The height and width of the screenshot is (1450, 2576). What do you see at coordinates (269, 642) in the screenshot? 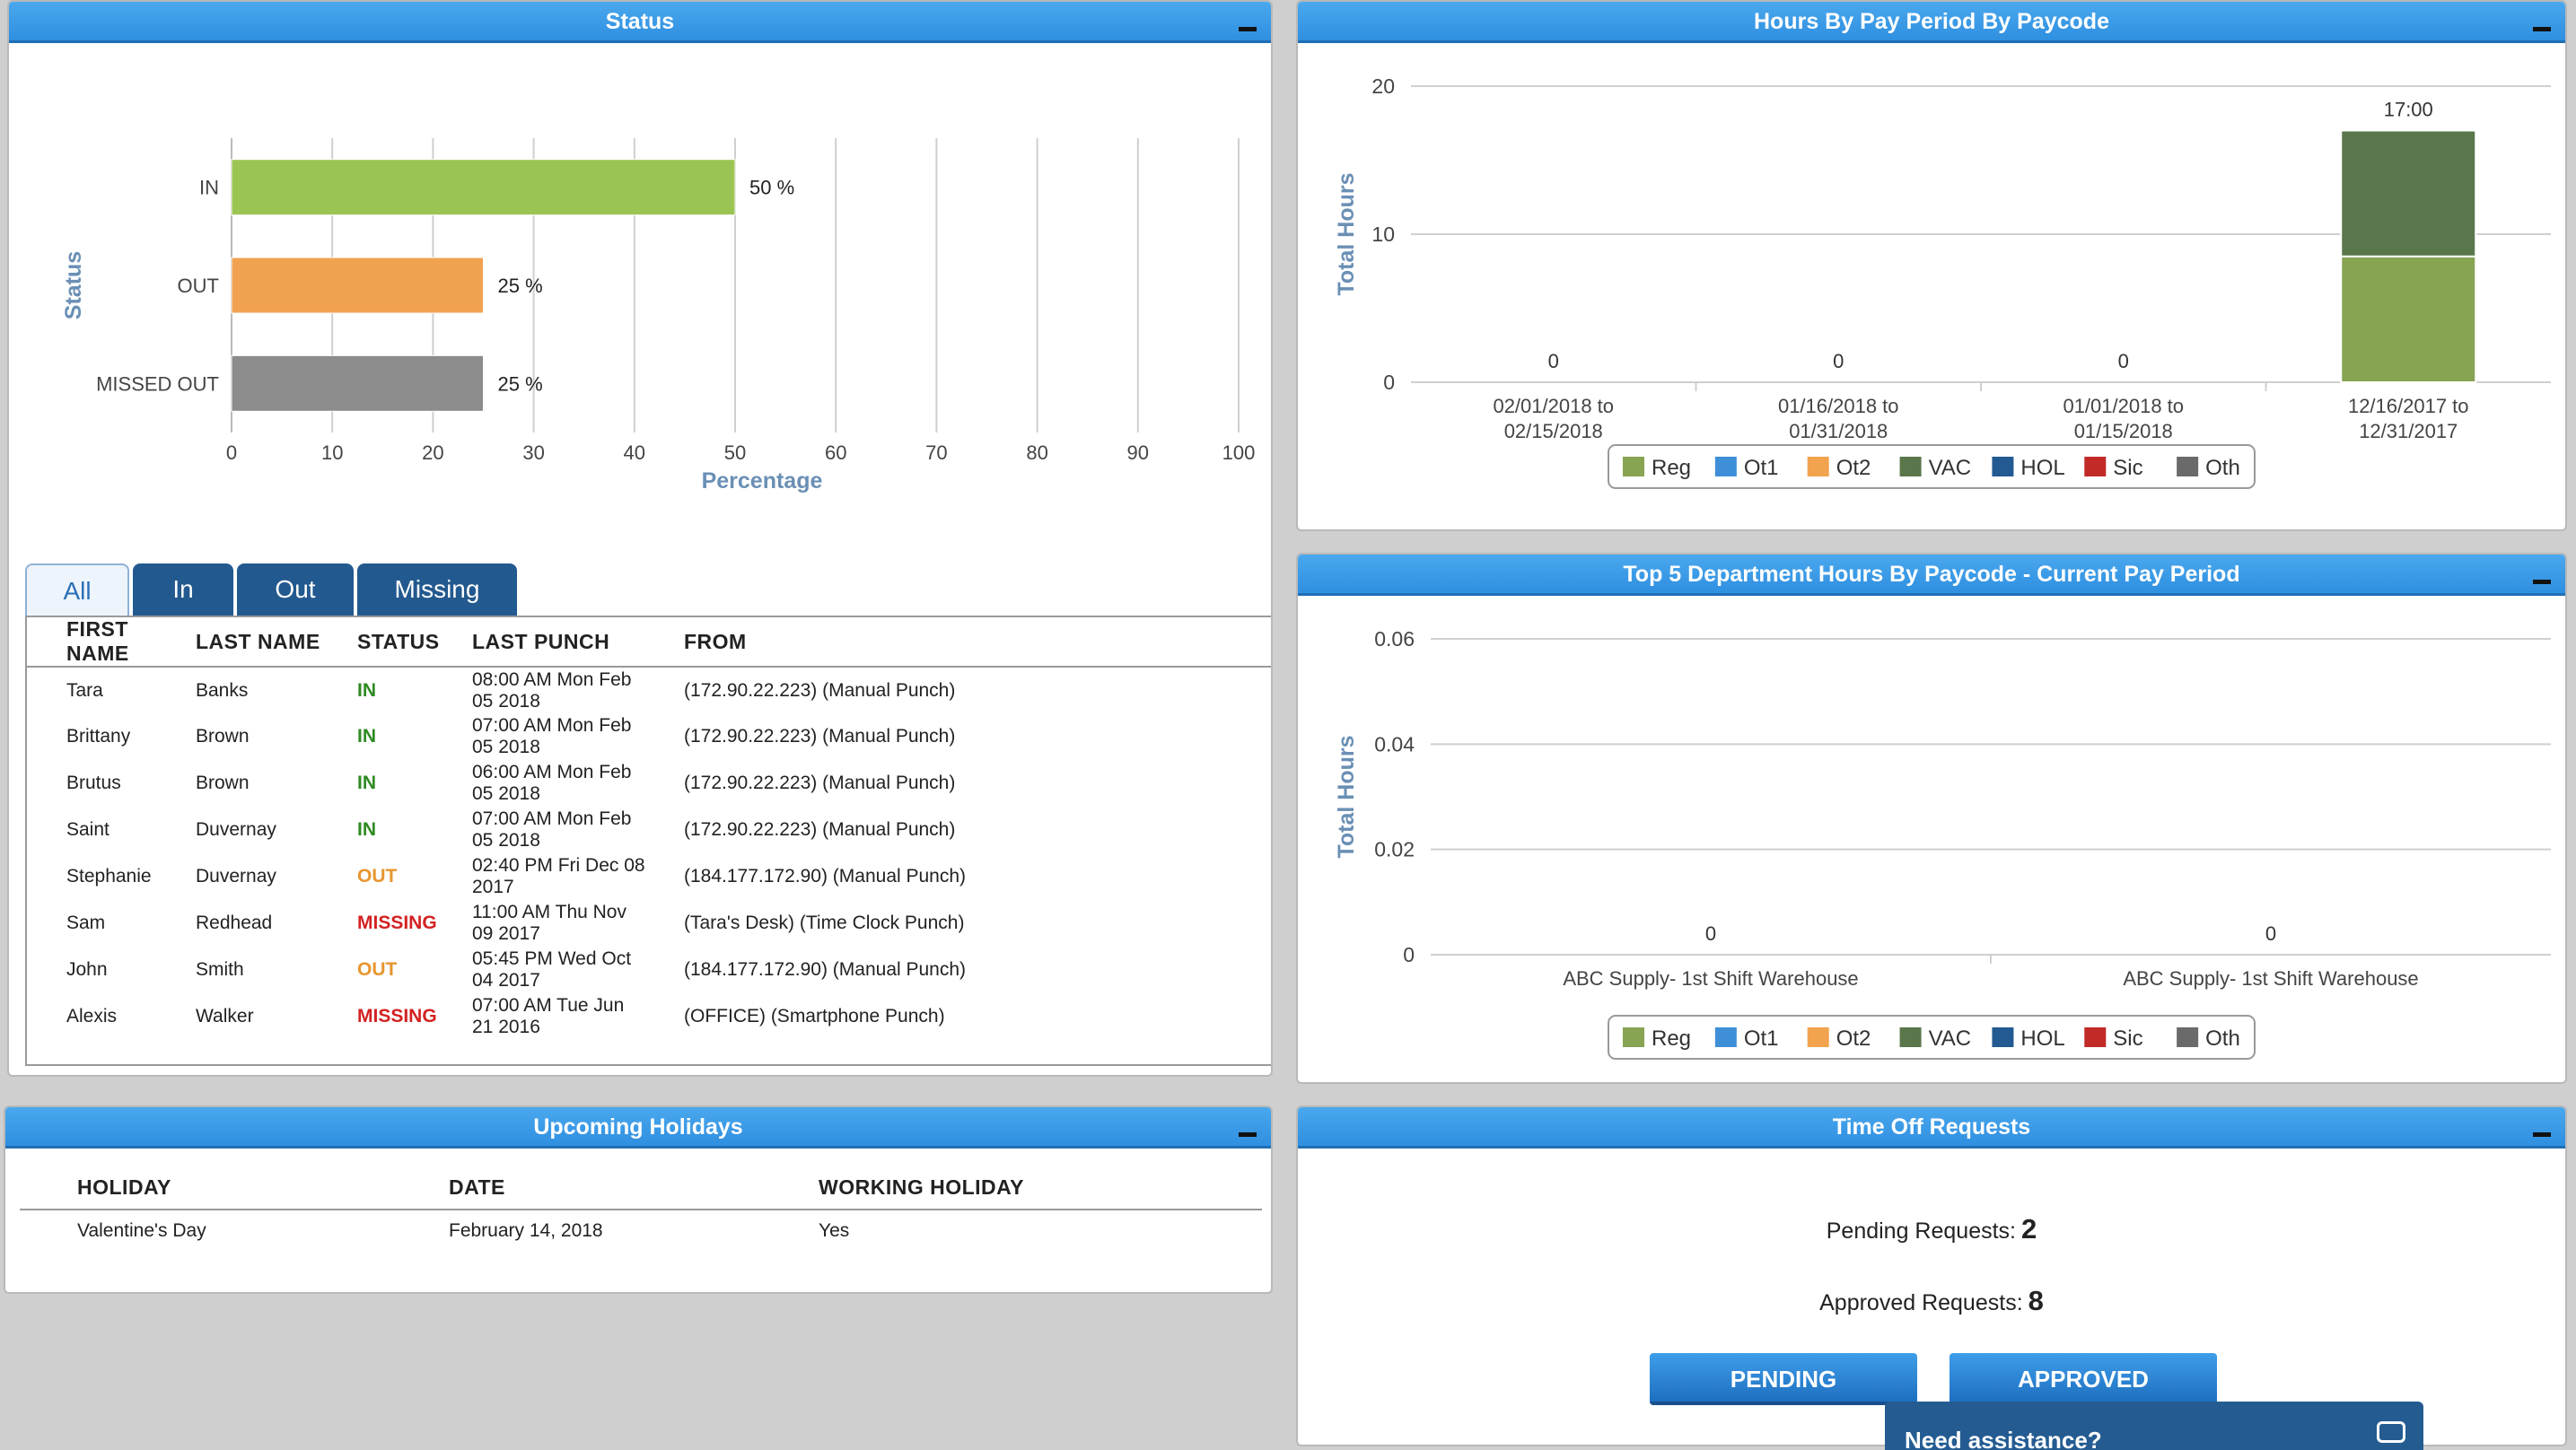
I see `col-last-name: LAST NAME` at bounding box center [269, 642].